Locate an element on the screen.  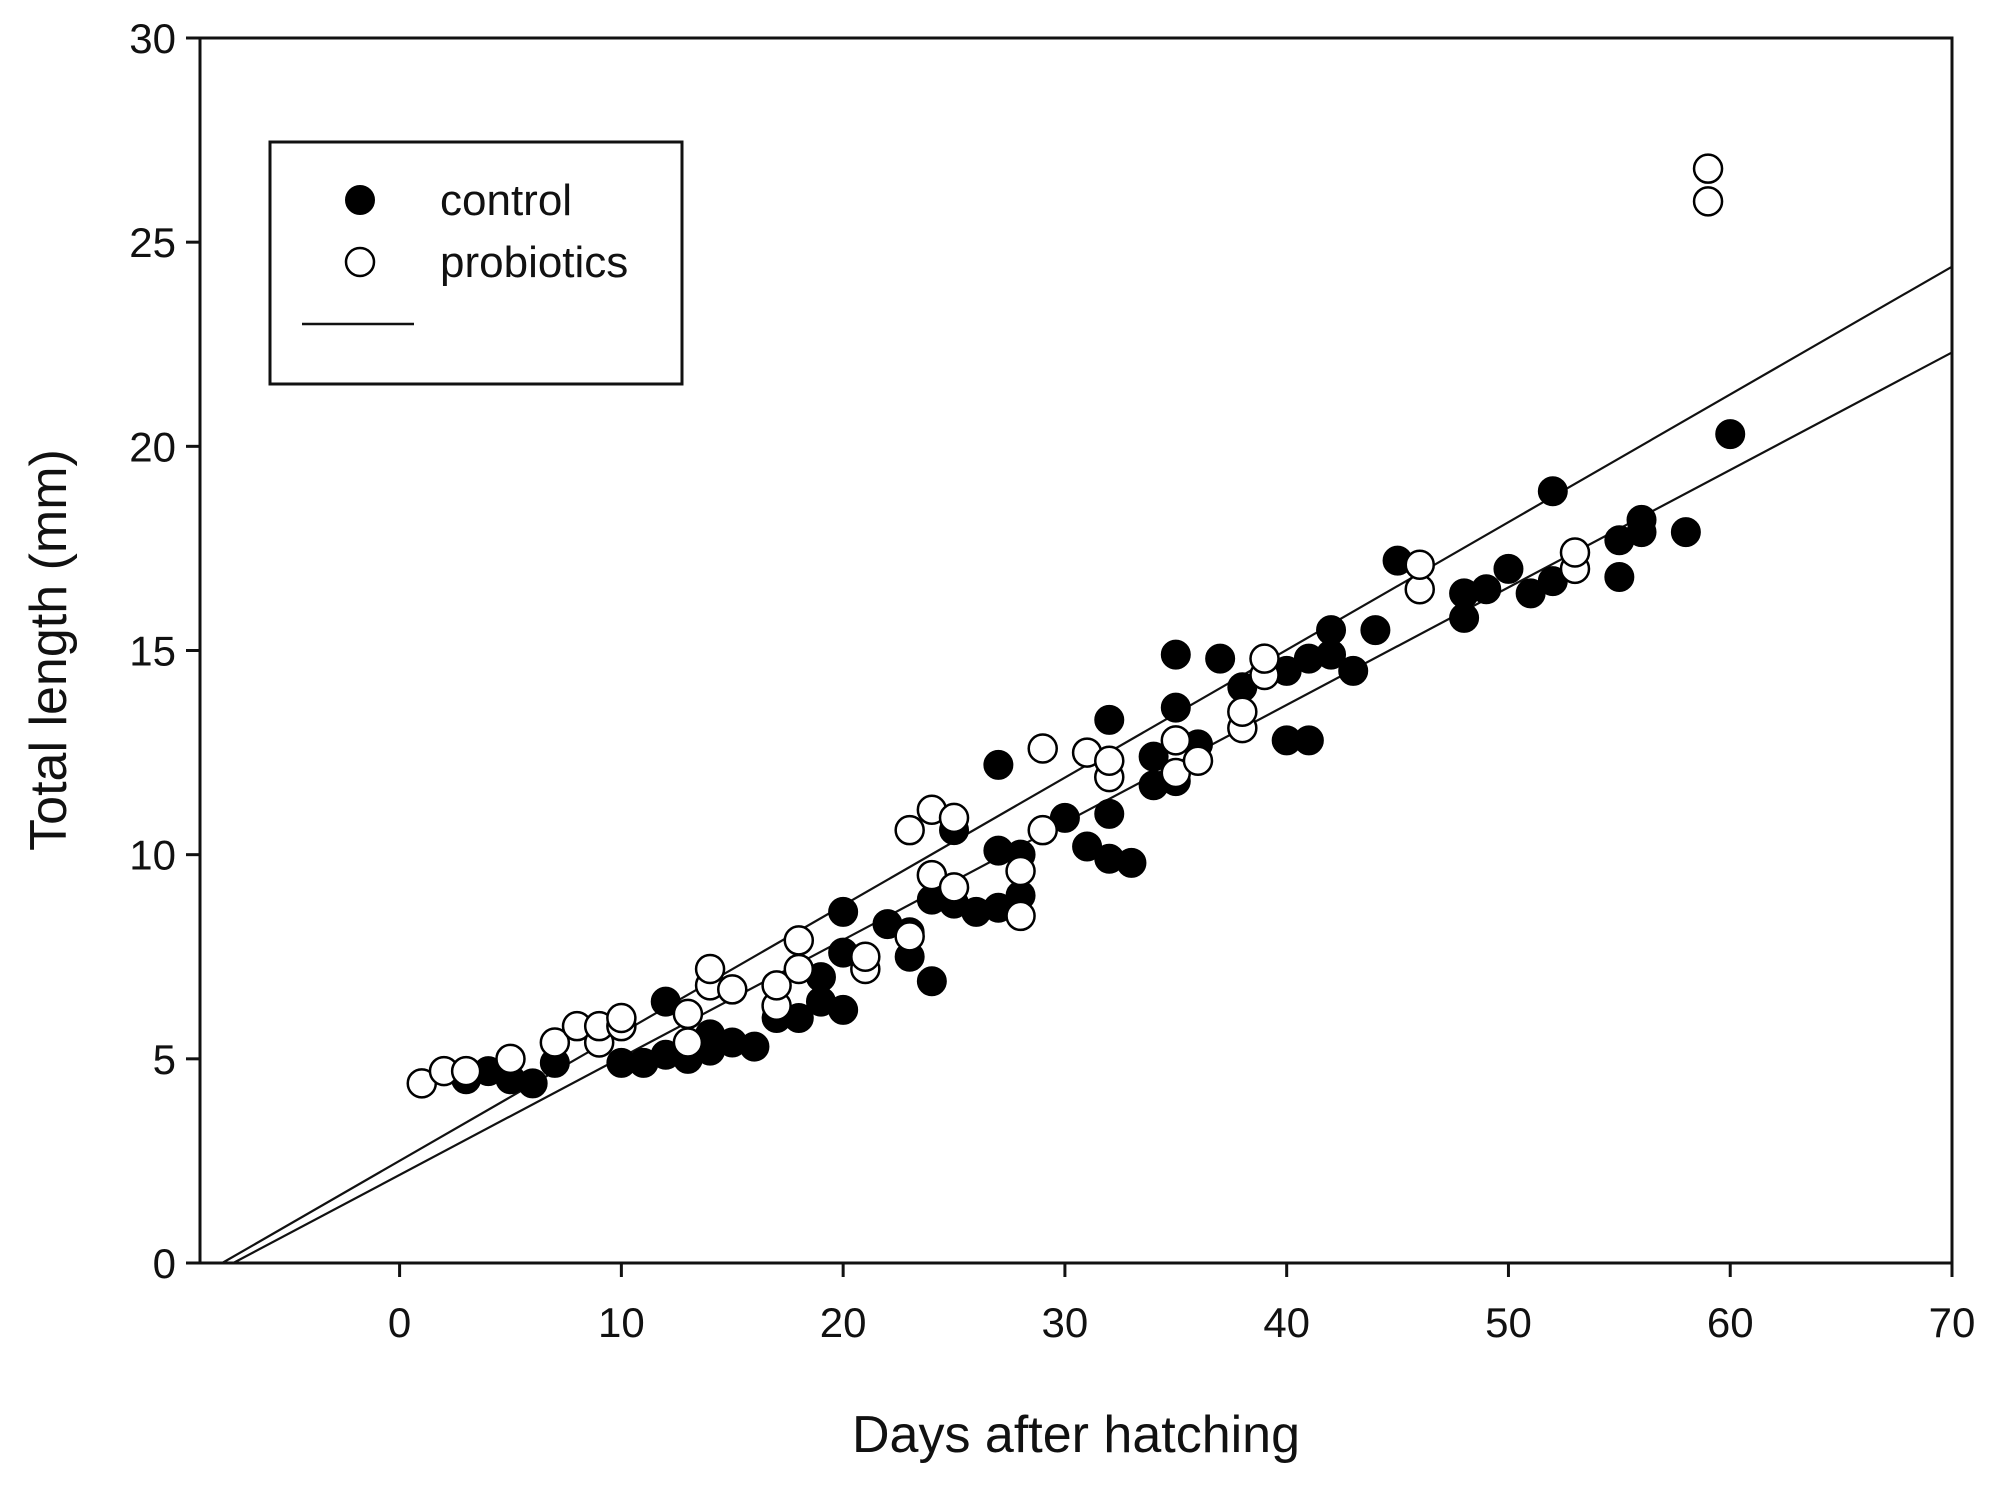
legend-marker-control is located at coordinates (360, 200).